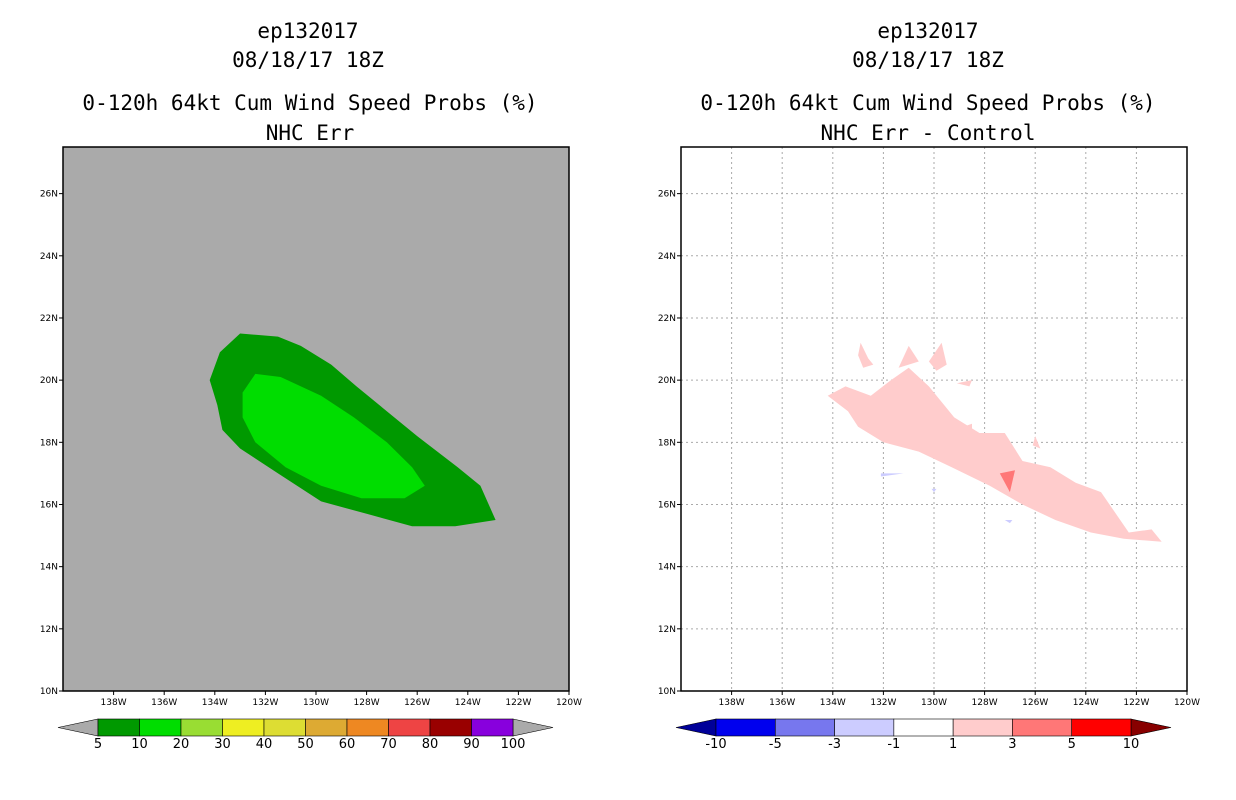 The height and width of the screenshot is (800, 1236). Describe the element at coordinates (49, 568) in the screenshot. I see `y-tick-label: 14N` at that location.